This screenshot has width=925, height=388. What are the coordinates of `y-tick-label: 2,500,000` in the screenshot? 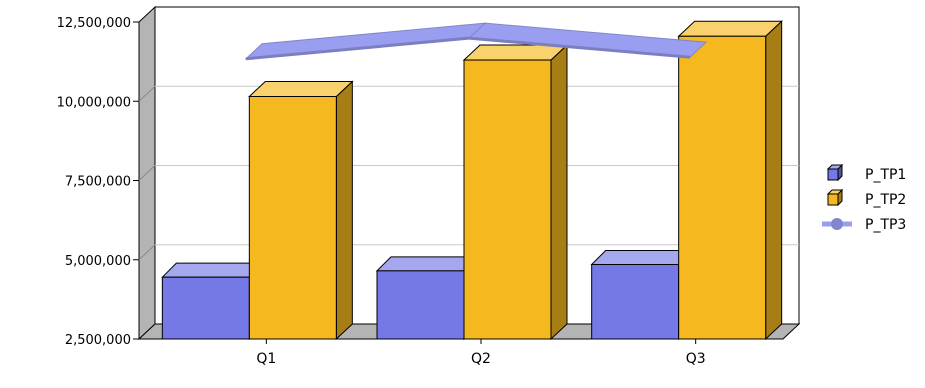 It's located at (98, 340).